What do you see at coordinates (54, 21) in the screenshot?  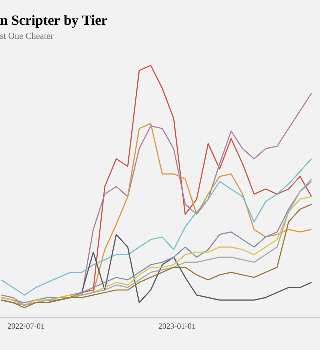 I see `chart-title: n Scripter by Tier` at bounding box center [54, 21].